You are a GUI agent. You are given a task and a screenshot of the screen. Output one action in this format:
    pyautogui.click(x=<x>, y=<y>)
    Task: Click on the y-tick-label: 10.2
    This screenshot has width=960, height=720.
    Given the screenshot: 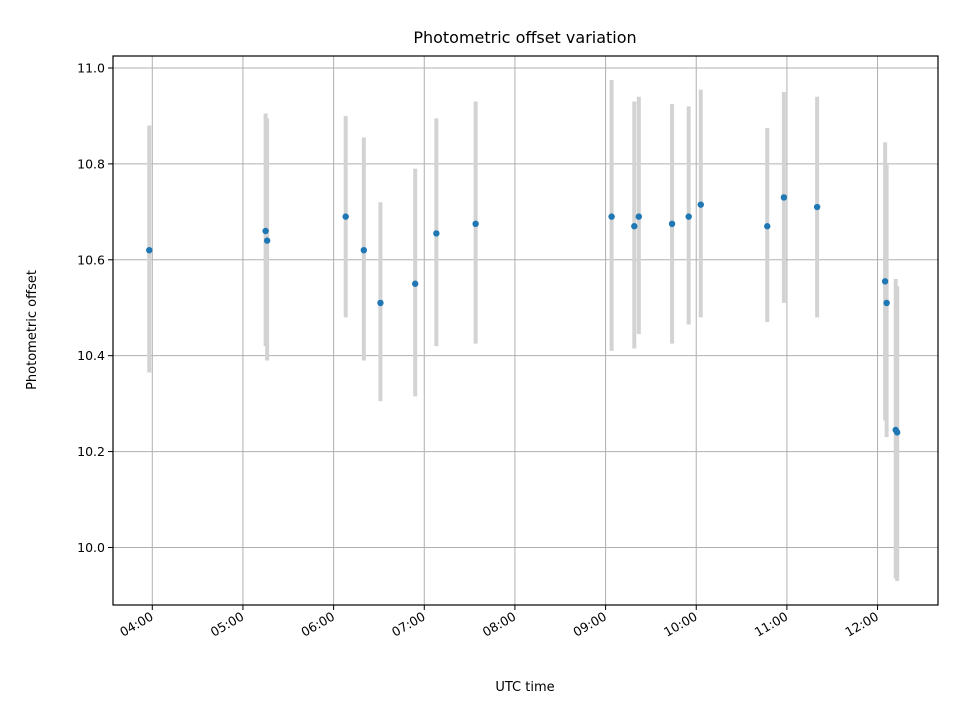 What is the action you would take?
    pyautogui.click(x=91, y=451)
    